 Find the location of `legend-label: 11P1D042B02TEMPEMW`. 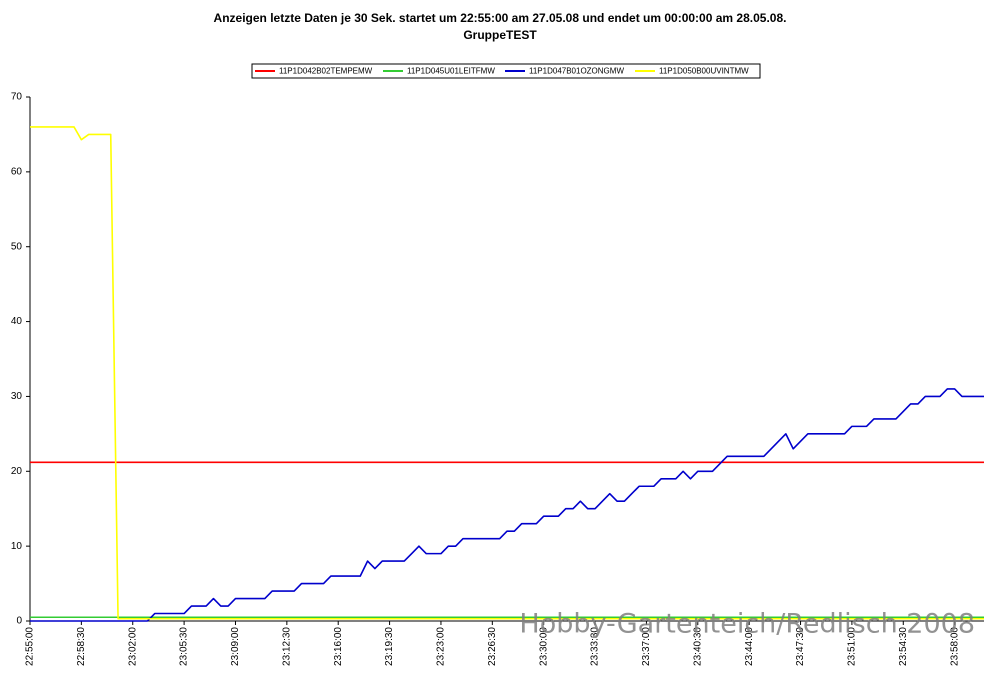

legend-label: 11P1D042B02TEMPEMW is located at coordinates (326, 71).